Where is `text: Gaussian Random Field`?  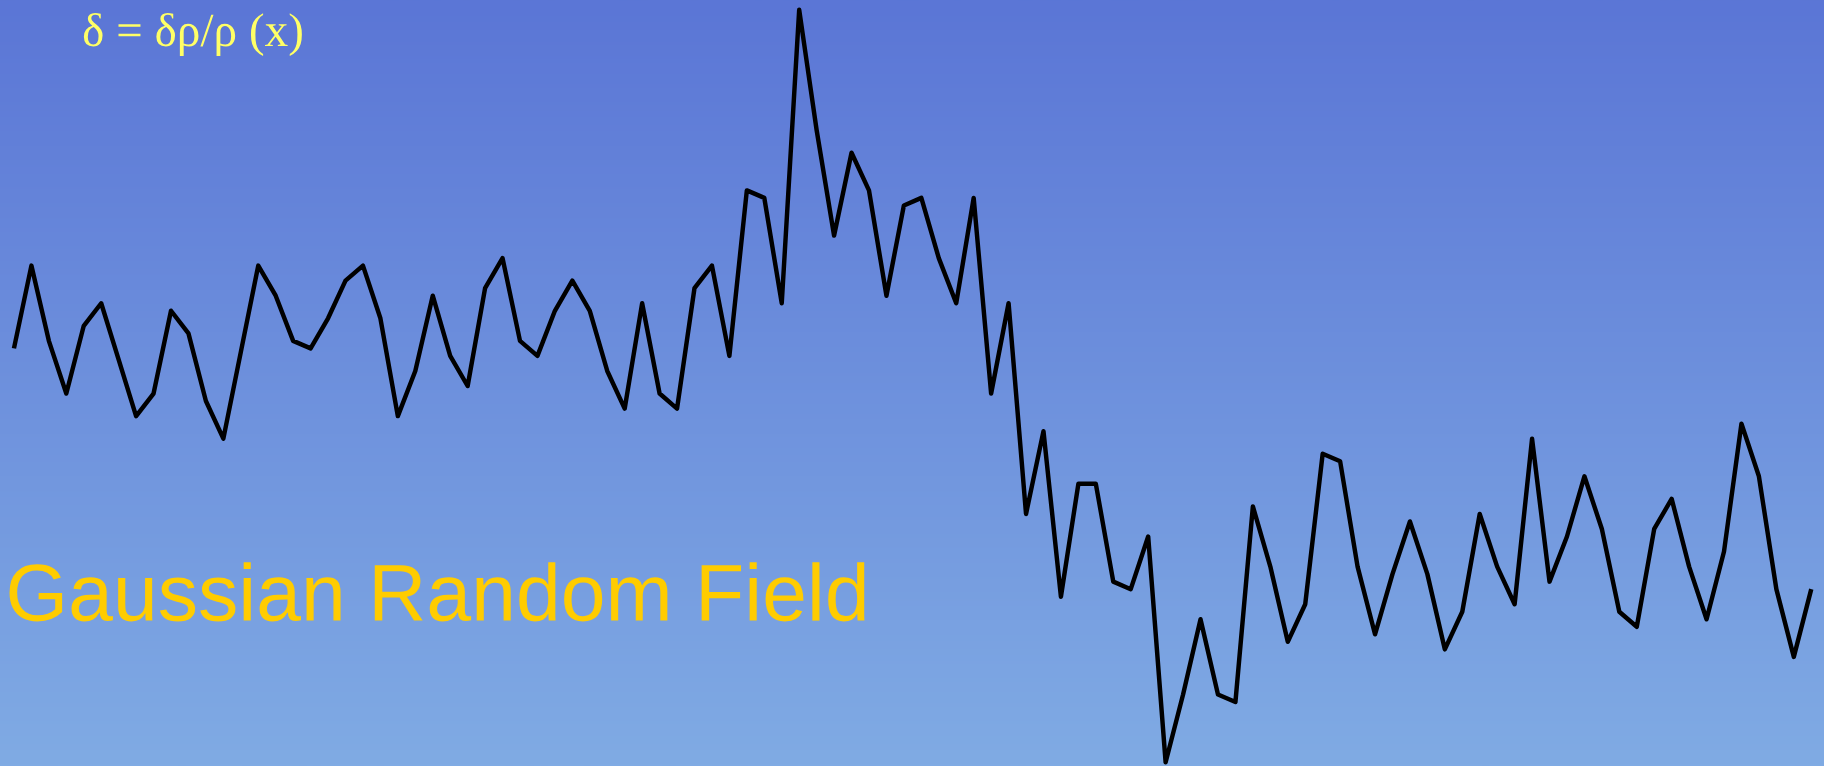 text: Gaussian Random Field is located at coordinates (437, 592).